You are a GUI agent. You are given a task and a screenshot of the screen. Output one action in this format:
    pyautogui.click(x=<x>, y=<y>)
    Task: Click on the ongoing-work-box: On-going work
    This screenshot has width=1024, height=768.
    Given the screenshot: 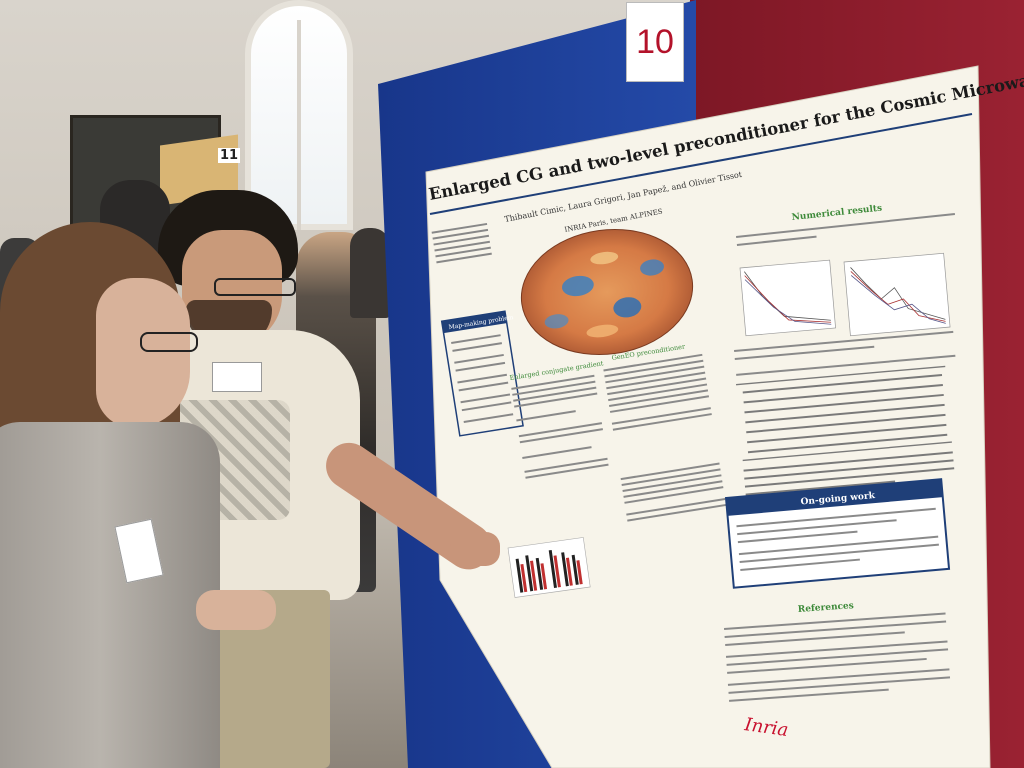 What is the action you would take?
    pyautogui.click(x=837, y=533)
    